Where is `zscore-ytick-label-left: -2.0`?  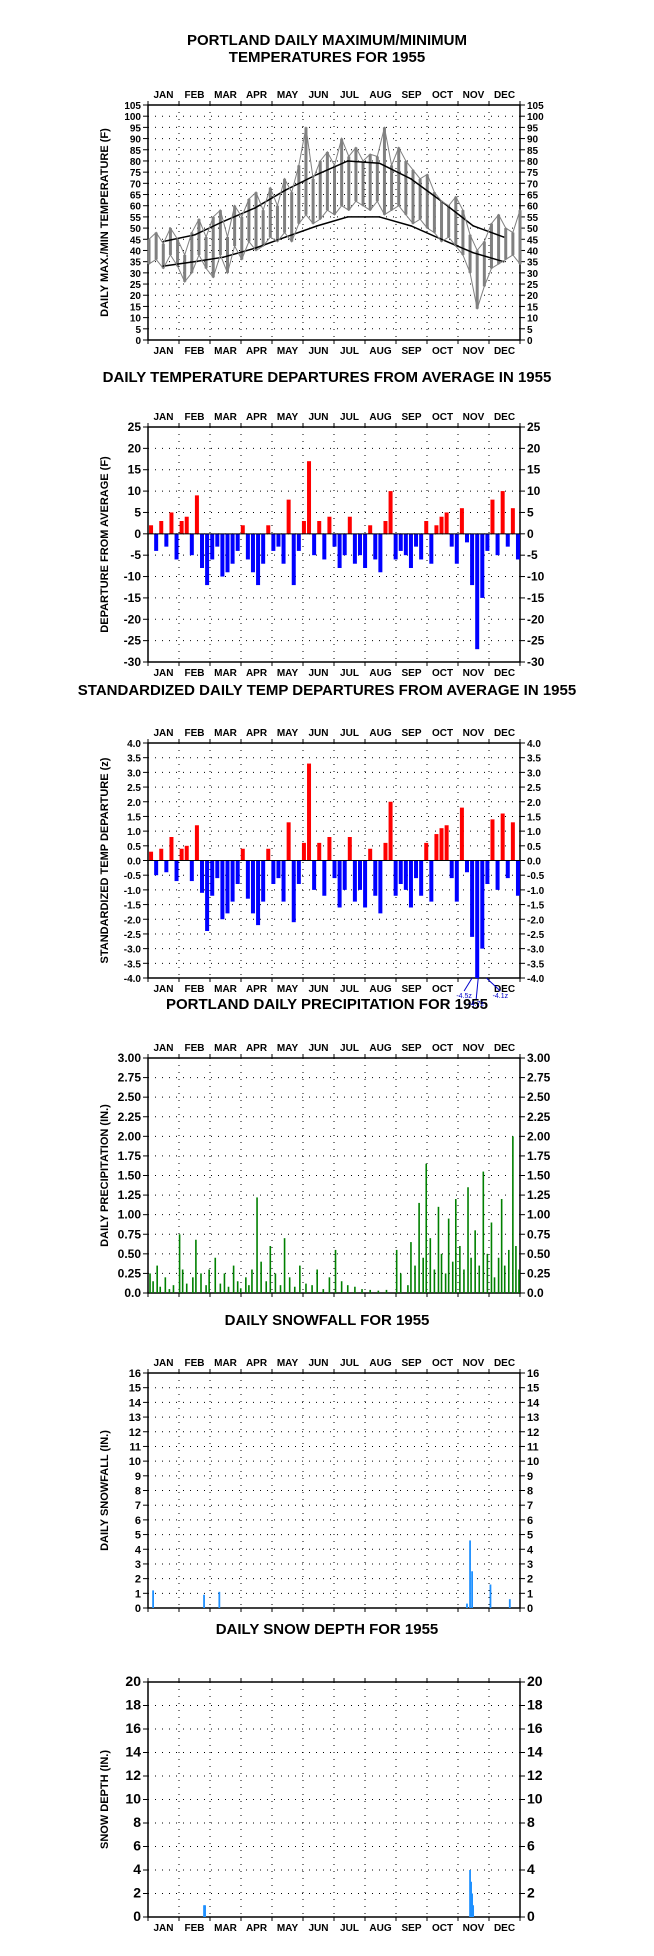
zscore-ytick-label-left: -2.0 is located at coordinates (133, 920).